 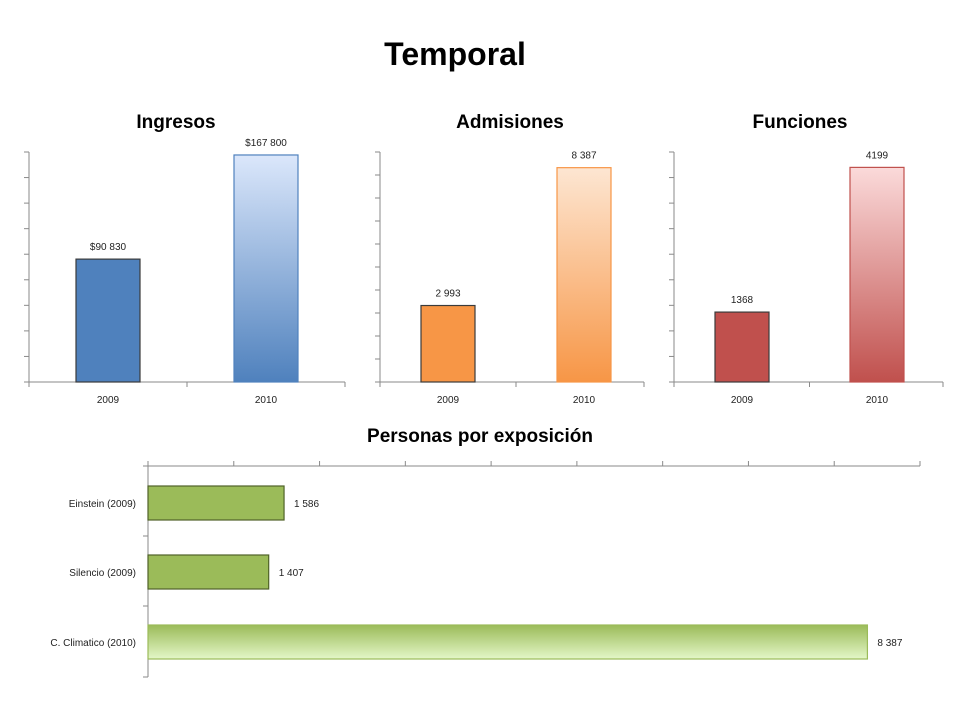 What do you see at coordinates (447, 294) in the screenshot?
I see `data-label: 2 993` at bounding box center [447, 294].